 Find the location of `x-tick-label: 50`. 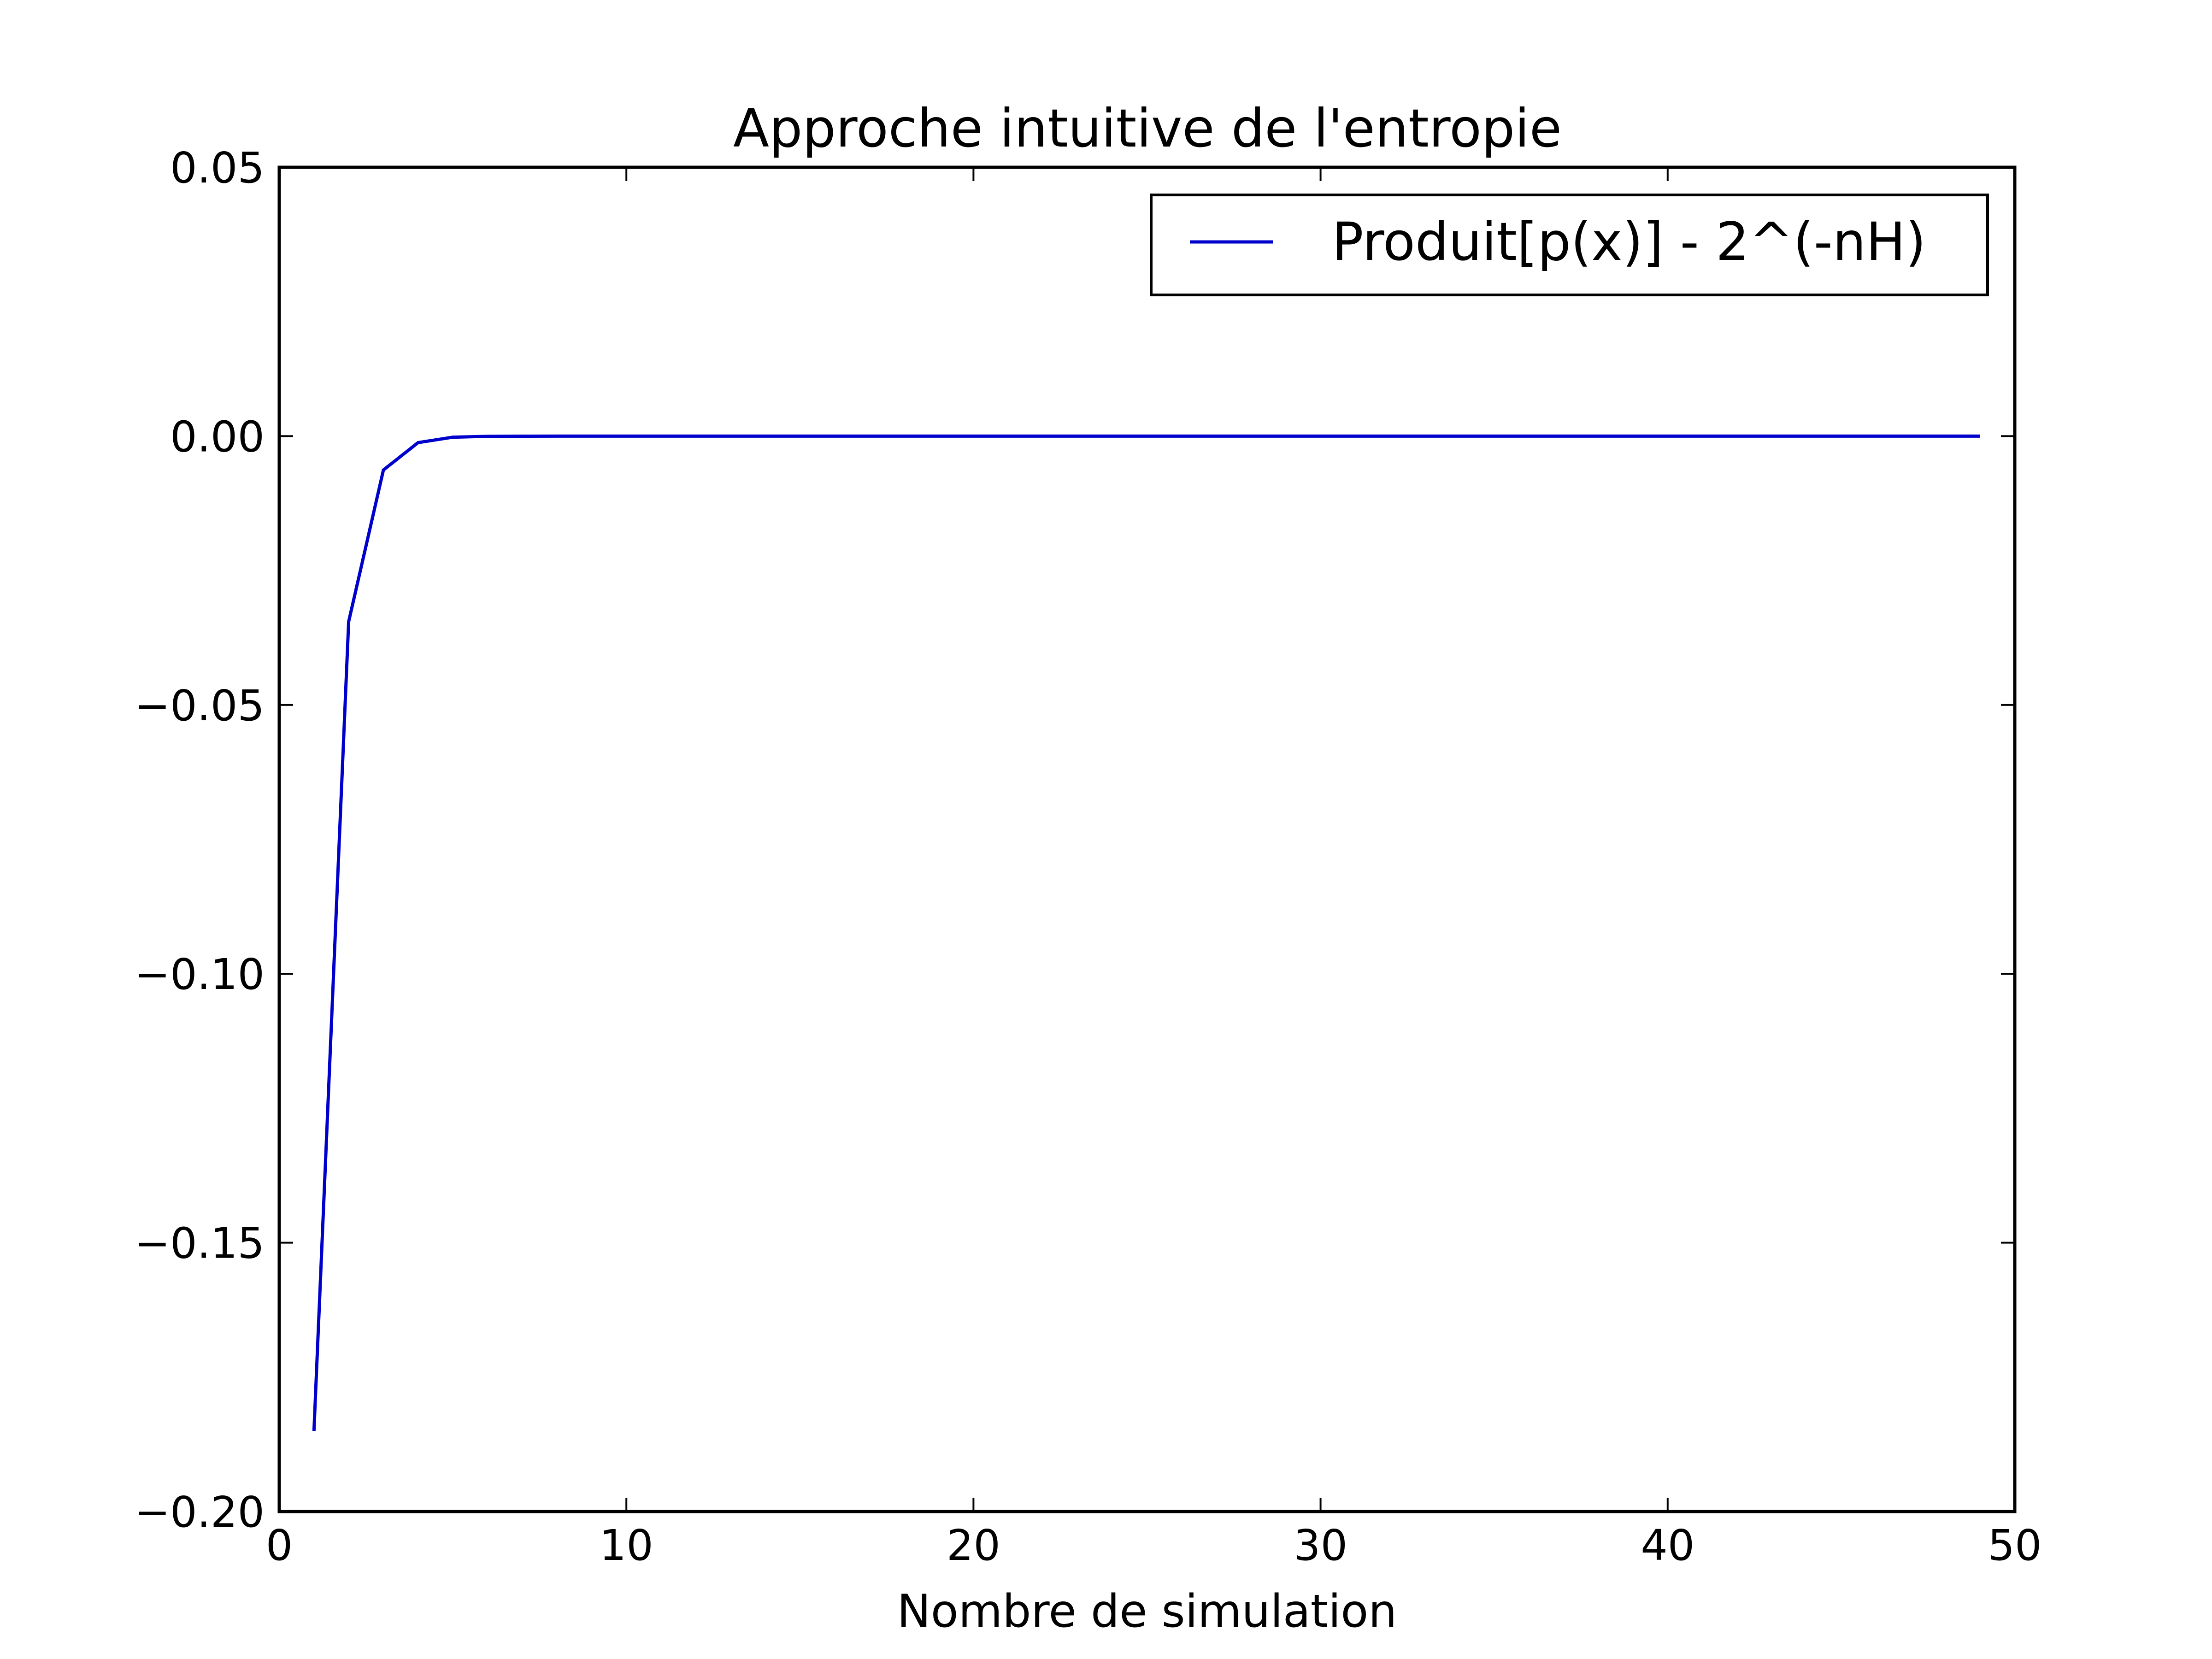

x-tick-label: 50 is located at coordinates (2014, 1545).